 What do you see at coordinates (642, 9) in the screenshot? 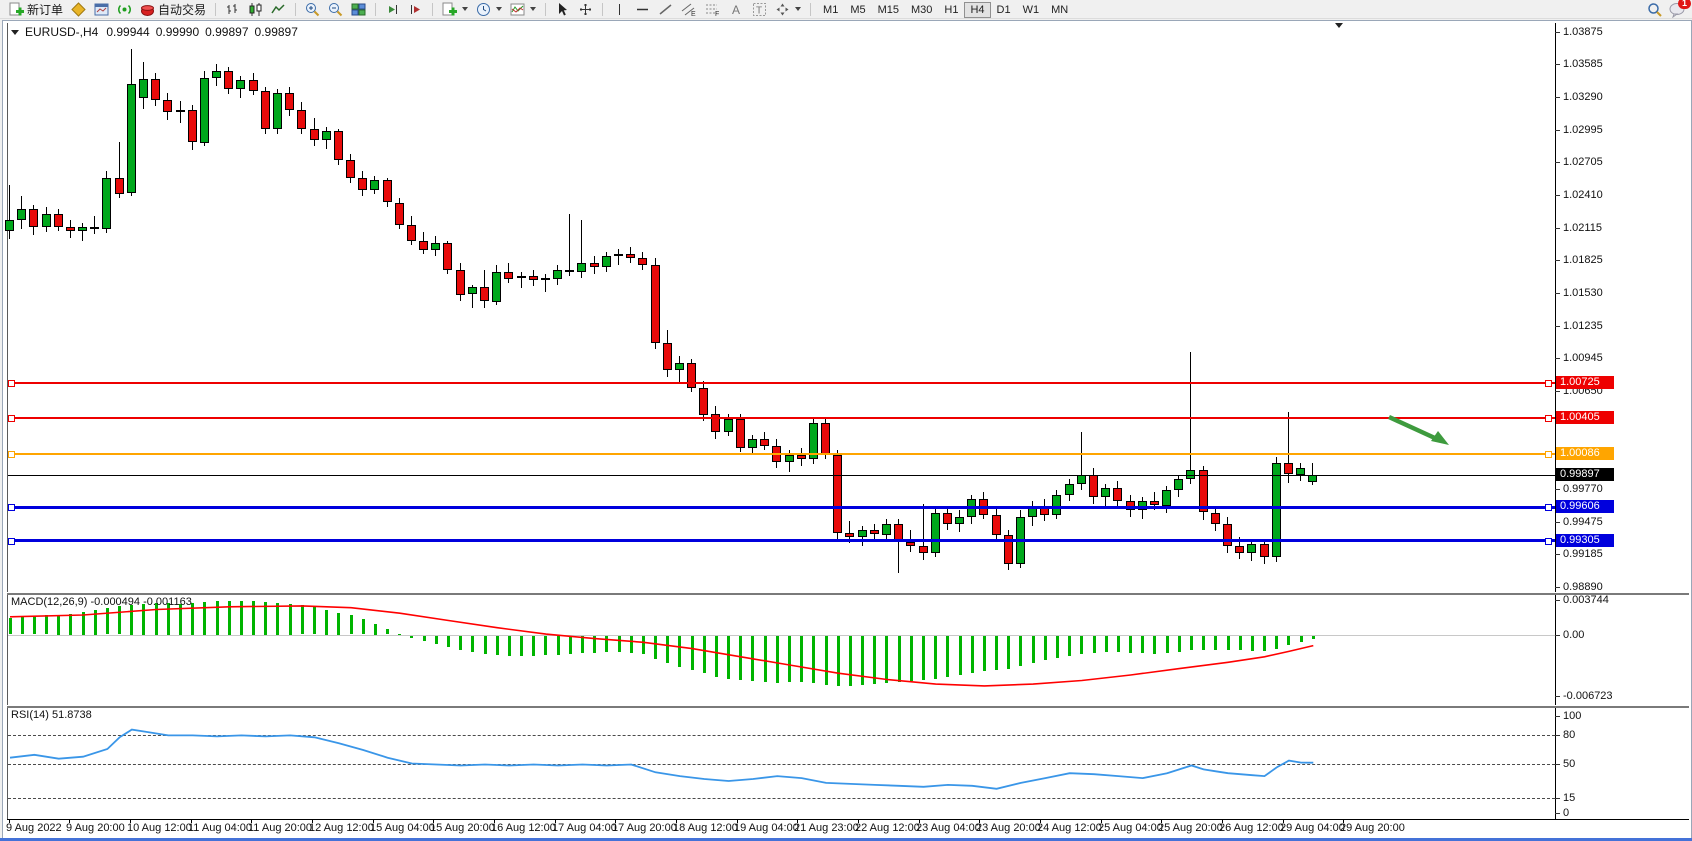
I see `horizontal-line-tool-button` at bounding box center [642, 9].